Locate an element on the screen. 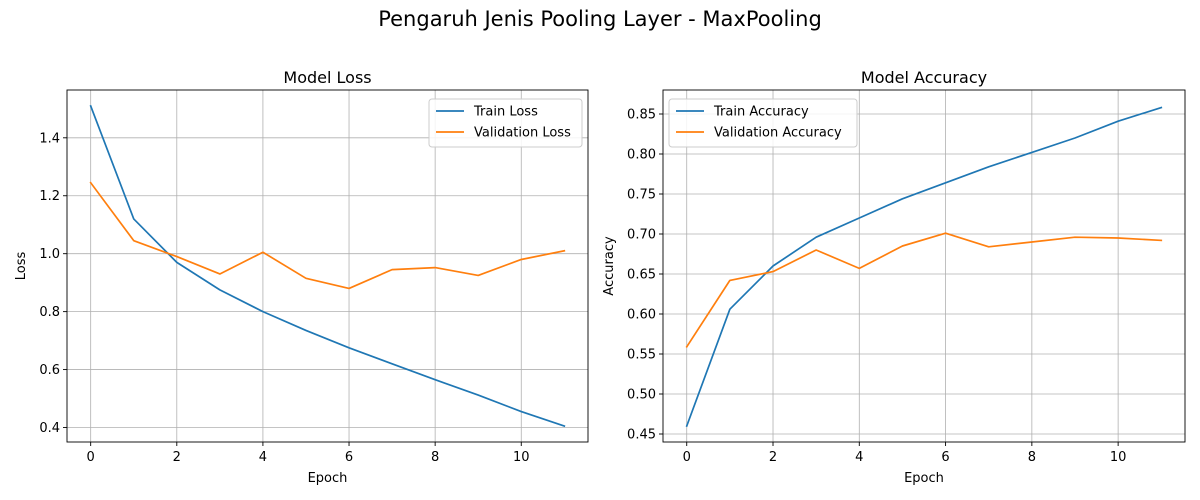 The width and height of the screenshot is (1200, 500). legend-label: Train Loss is located at coordinates (505, 112).